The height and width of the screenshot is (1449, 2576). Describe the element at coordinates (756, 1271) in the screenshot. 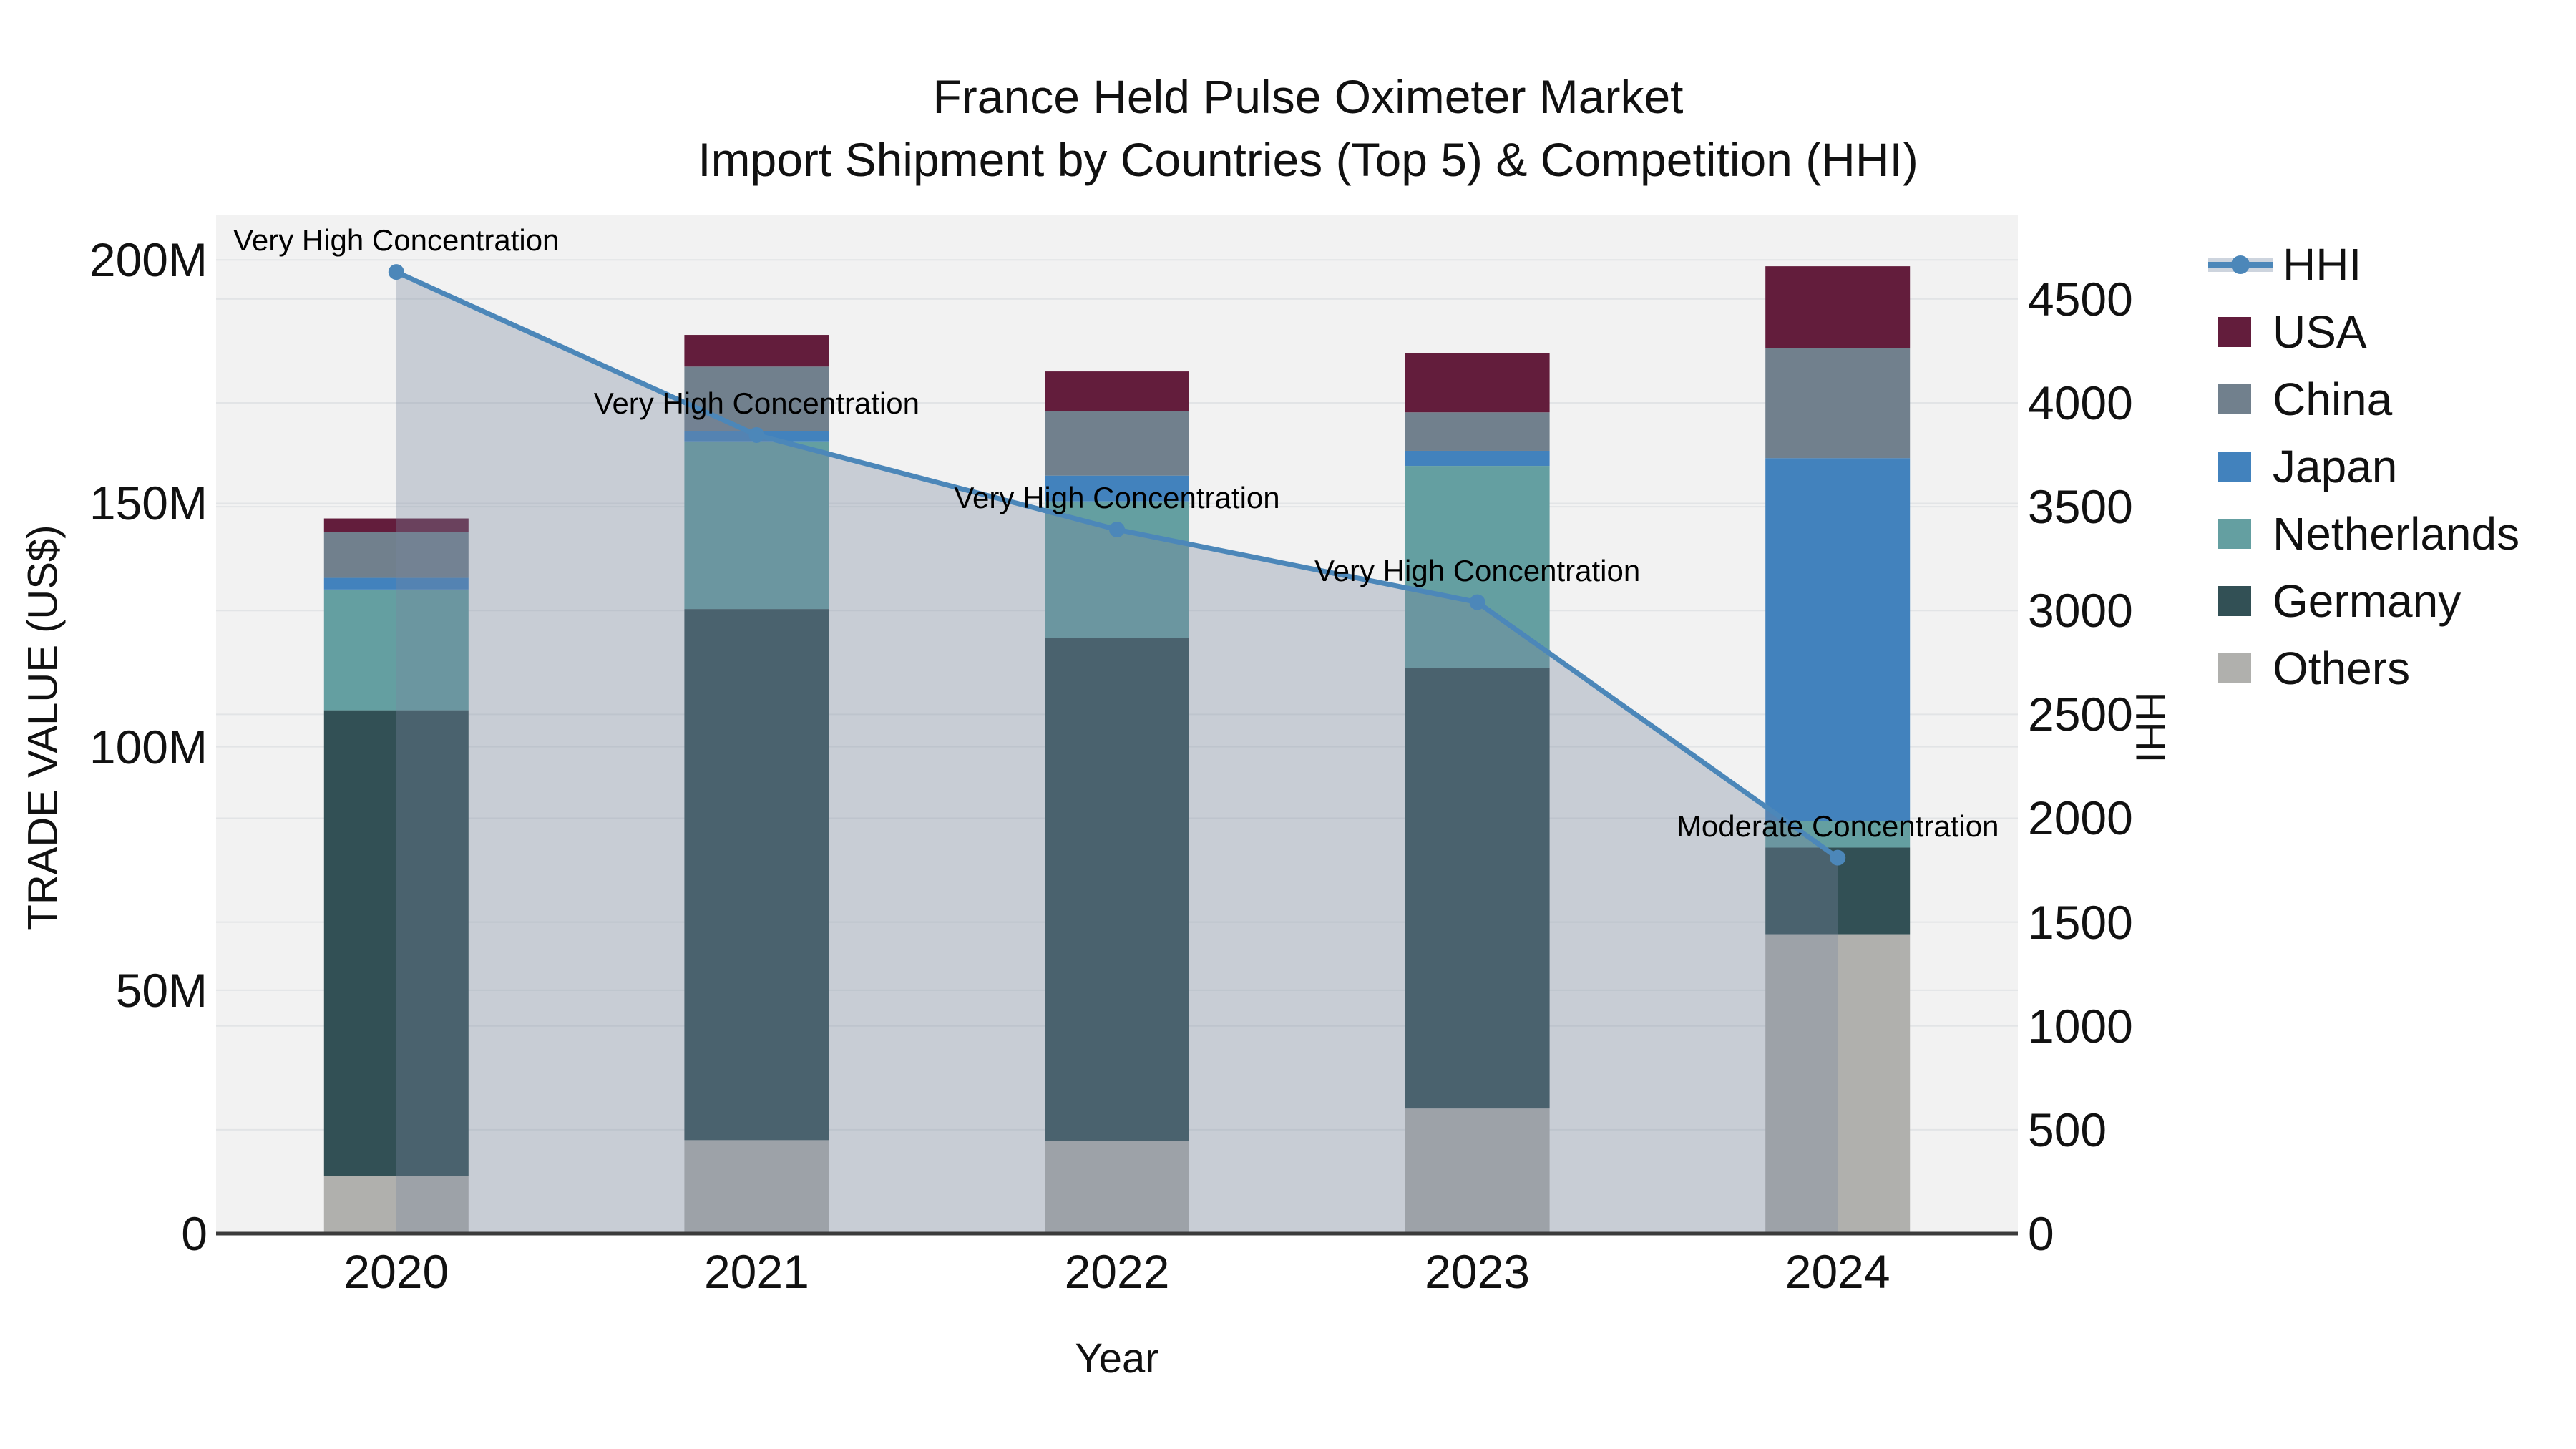

I see `tick-label-x-2021: 2021` at that location.